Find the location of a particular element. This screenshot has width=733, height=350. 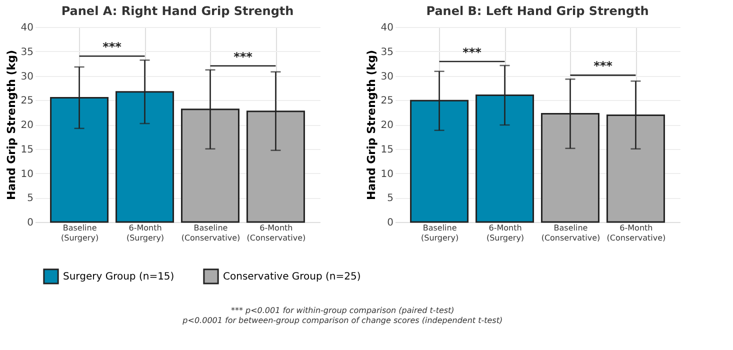

chart-title: Panel B: Left Hand Grip Strength is located at coordinates (537, 11).